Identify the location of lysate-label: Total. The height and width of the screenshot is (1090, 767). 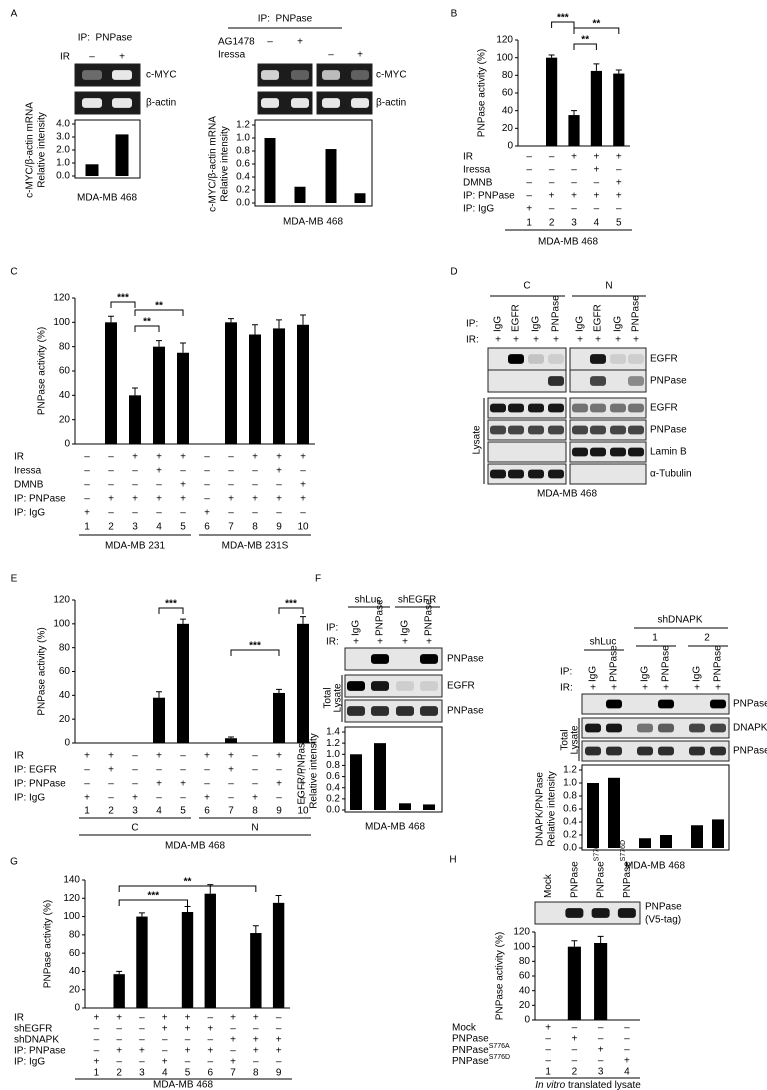
(328, 697).